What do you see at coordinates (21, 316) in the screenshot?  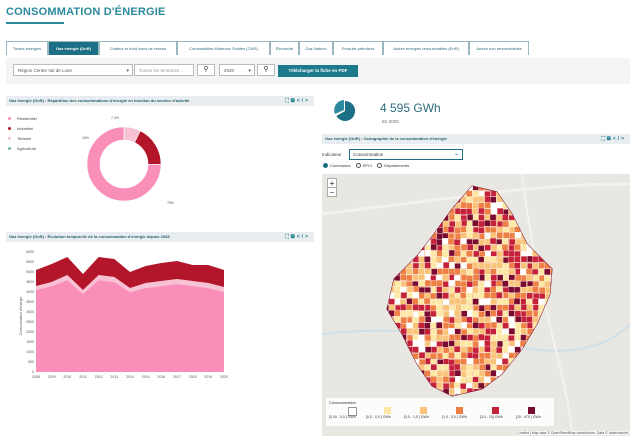 I see `y-axis-label: Consommation d'énergie` at bounding box center [21, 316].